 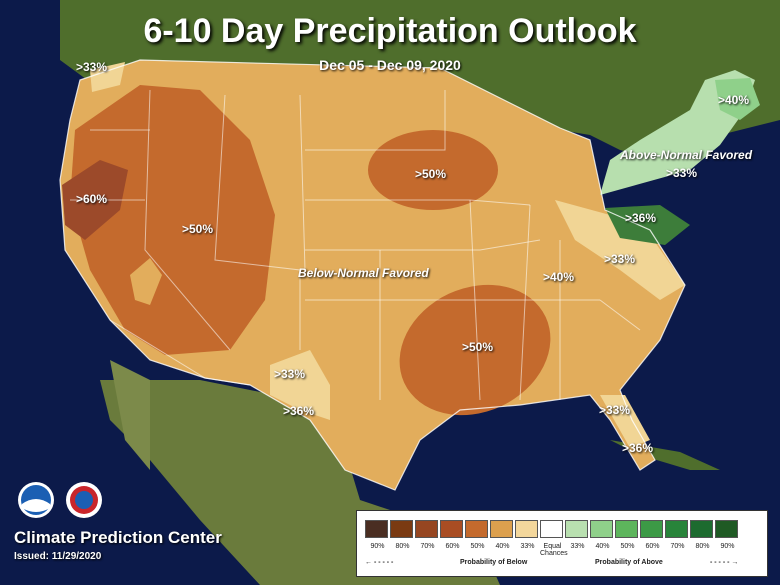 I want to click on map-date-range: Dec 05 - Dec 09, 2020, so click(x=390, y=65).